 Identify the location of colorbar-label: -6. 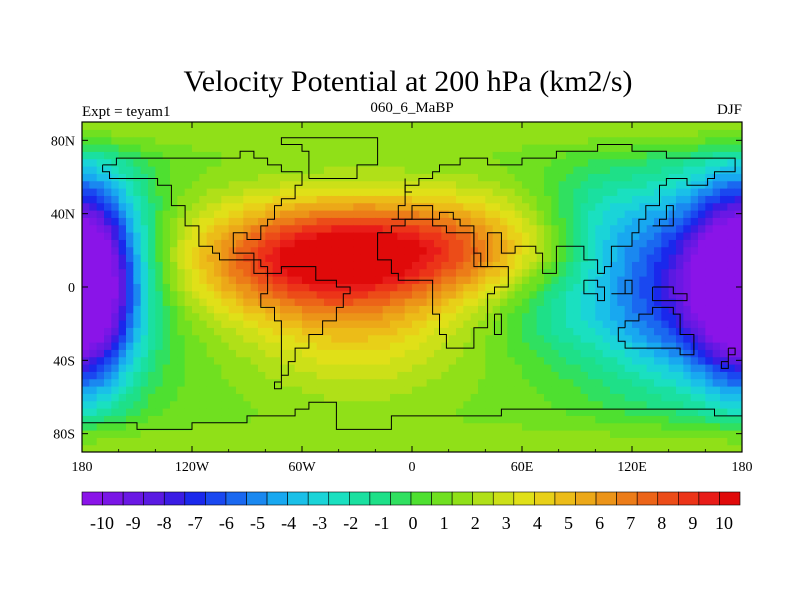
(226, 523).